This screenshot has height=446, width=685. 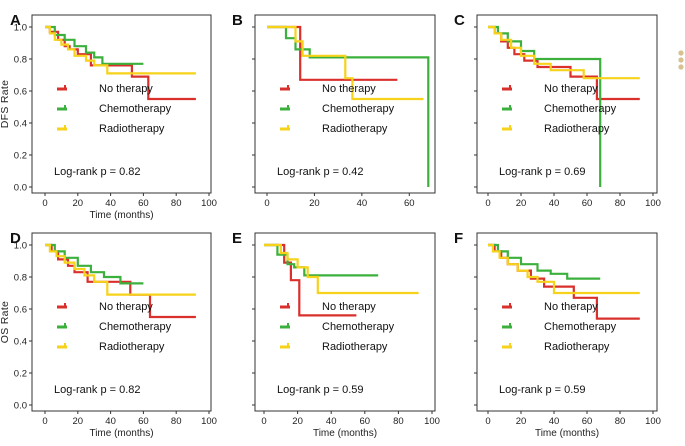 What do you see at coordinates (5, 104) in the screenshot?
I see `y-axis-label: DFS Rate` at bounding box center [5, 104].